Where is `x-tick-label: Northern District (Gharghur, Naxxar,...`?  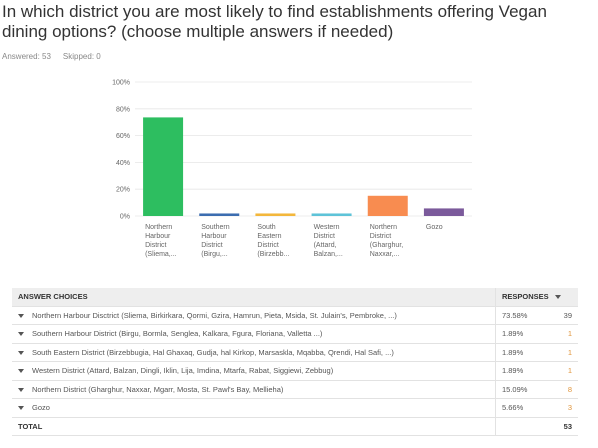
x-tick-label: Northern District (Gharghur, Naxxar,... is located at coordinates (387, 241).